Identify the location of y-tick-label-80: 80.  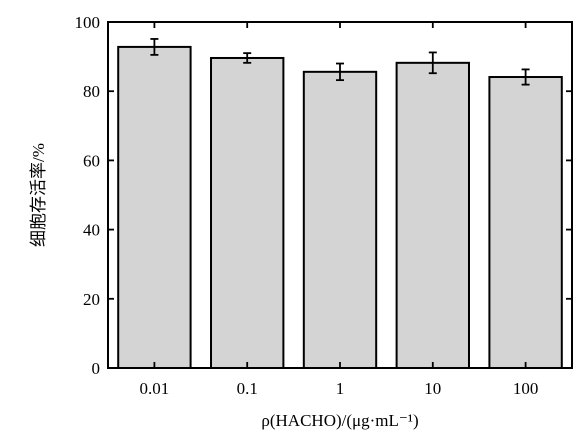
(91, 91).